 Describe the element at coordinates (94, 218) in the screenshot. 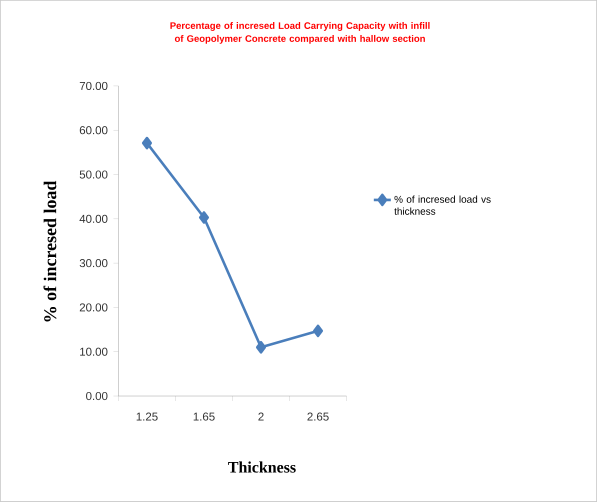

I see `y-tick-label: 40.00` at that location.